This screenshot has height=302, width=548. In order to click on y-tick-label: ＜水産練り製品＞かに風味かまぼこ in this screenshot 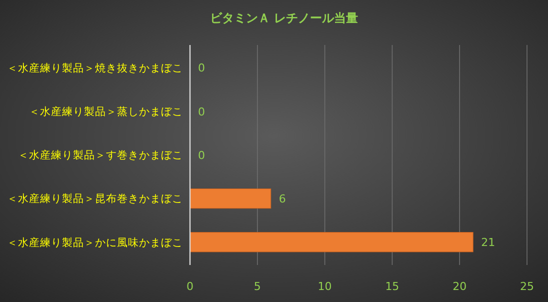, I will do `click(95, 242)`.